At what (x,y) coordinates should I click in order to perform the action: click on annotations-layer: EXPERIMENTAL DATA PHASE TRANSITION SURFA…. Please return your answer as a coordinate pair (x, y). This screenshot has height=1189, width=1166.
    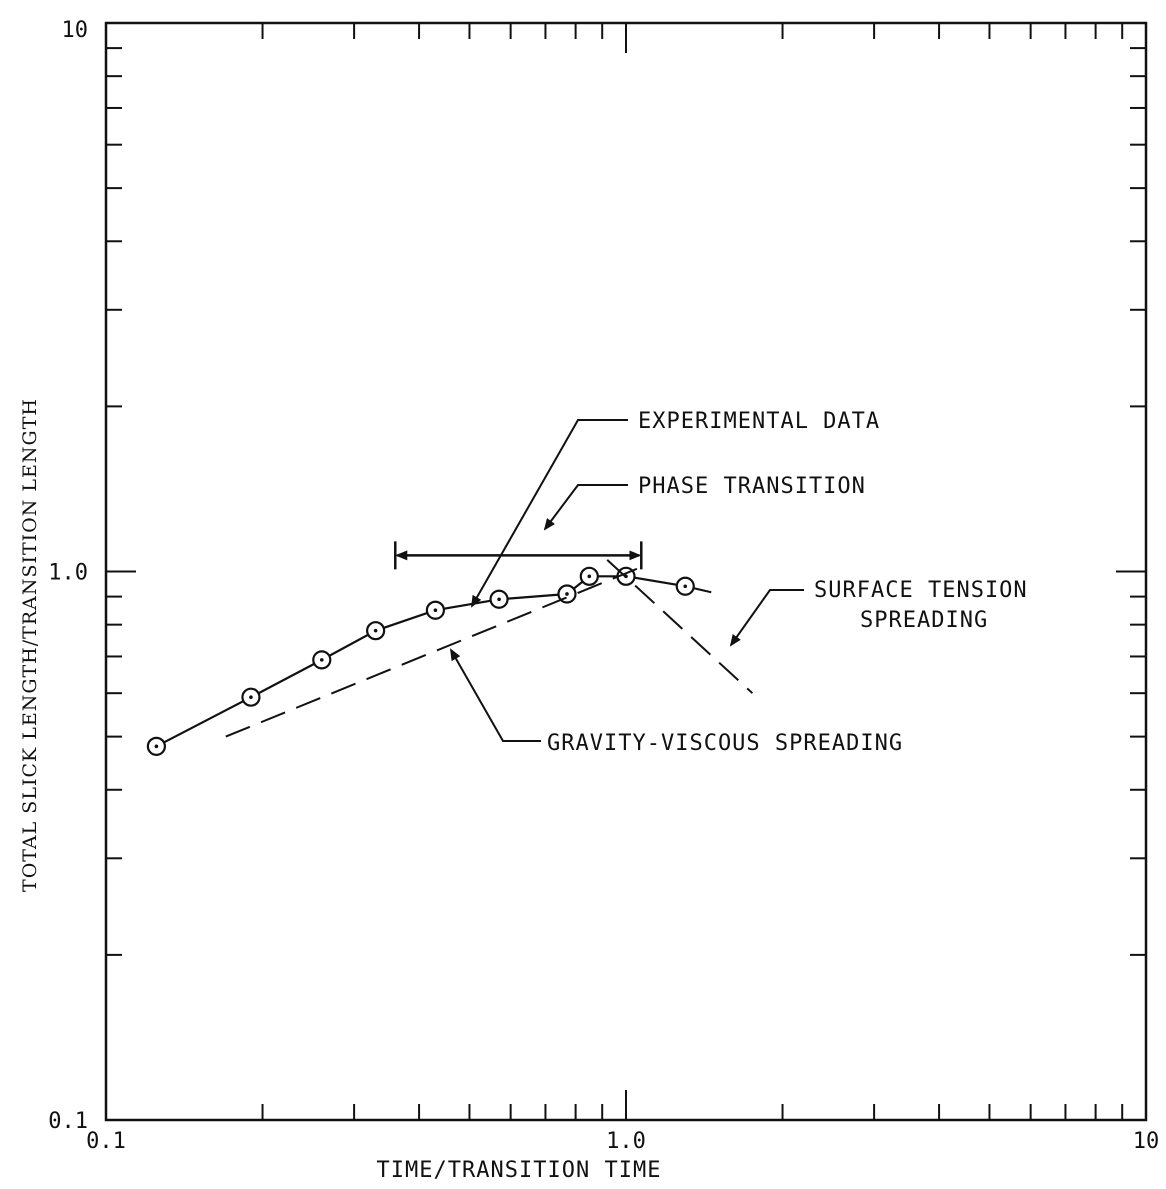
    Looking at the image, I should click on (739, 582).